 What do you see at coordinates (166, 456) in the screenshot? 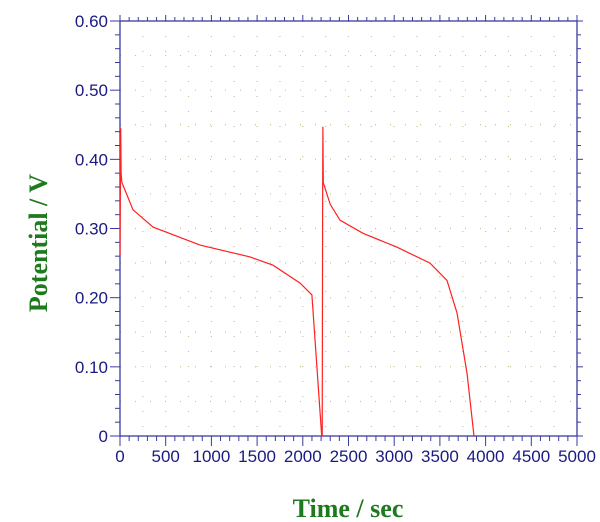
I see `x-tick-label: 500` at bounding box center [166, 456].